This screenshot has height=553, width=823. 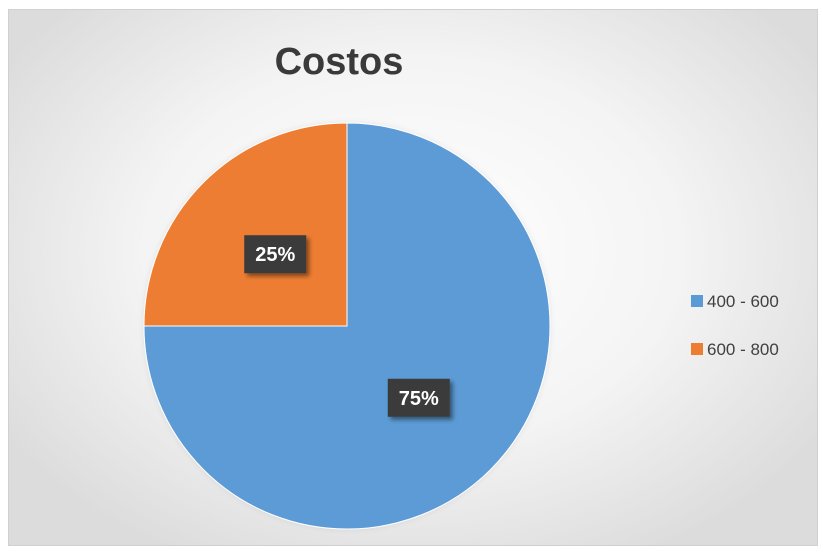 I want to click on data-label-text: 25%, so click(x=275, y=255).